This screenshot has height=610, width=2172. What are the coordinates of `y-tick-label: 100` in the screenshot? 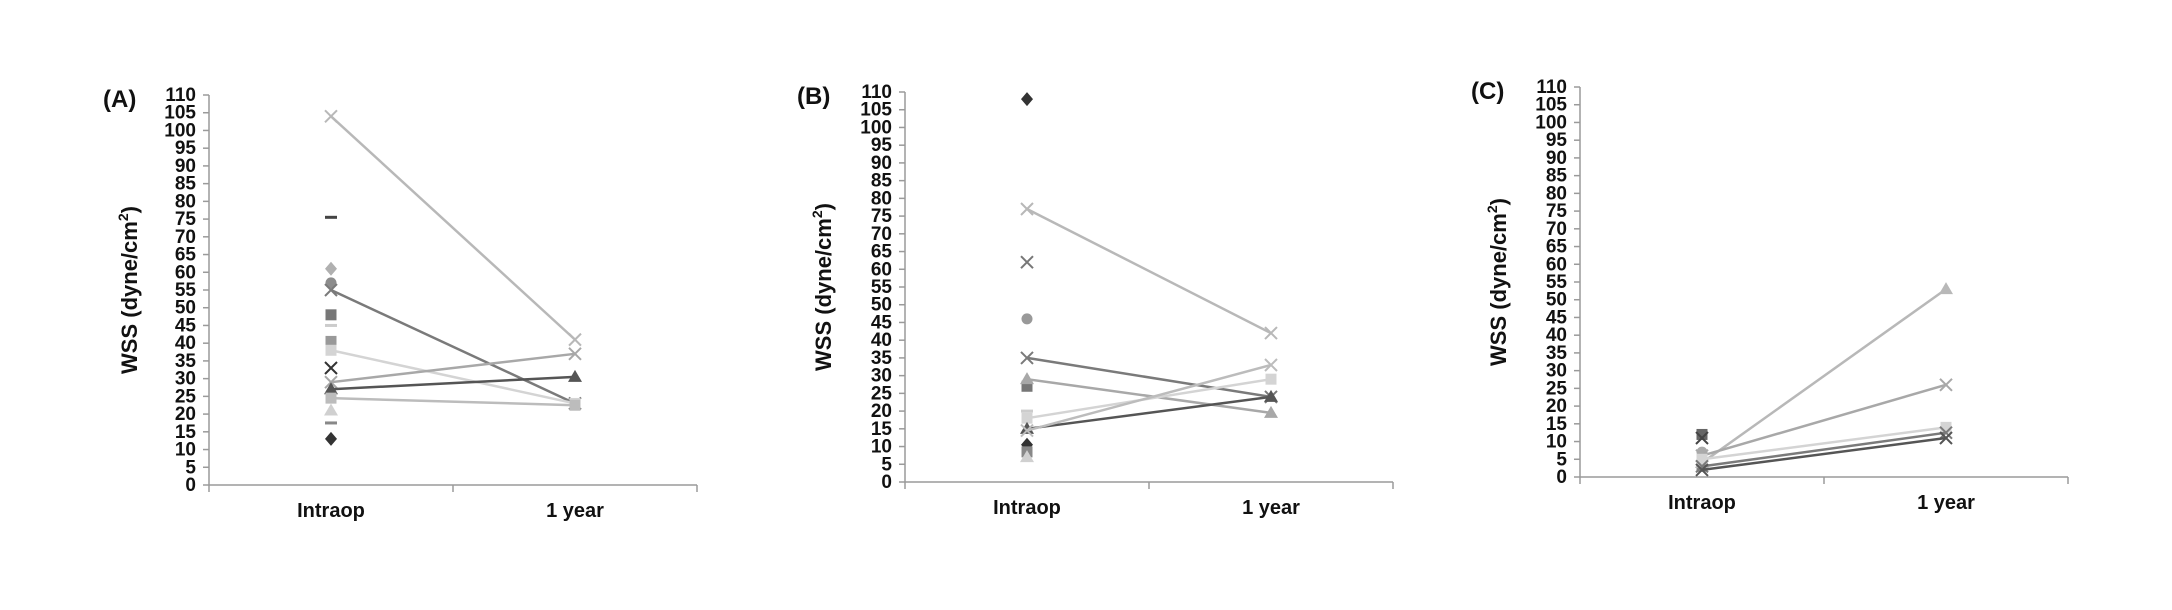 It's located at (1551, 122).